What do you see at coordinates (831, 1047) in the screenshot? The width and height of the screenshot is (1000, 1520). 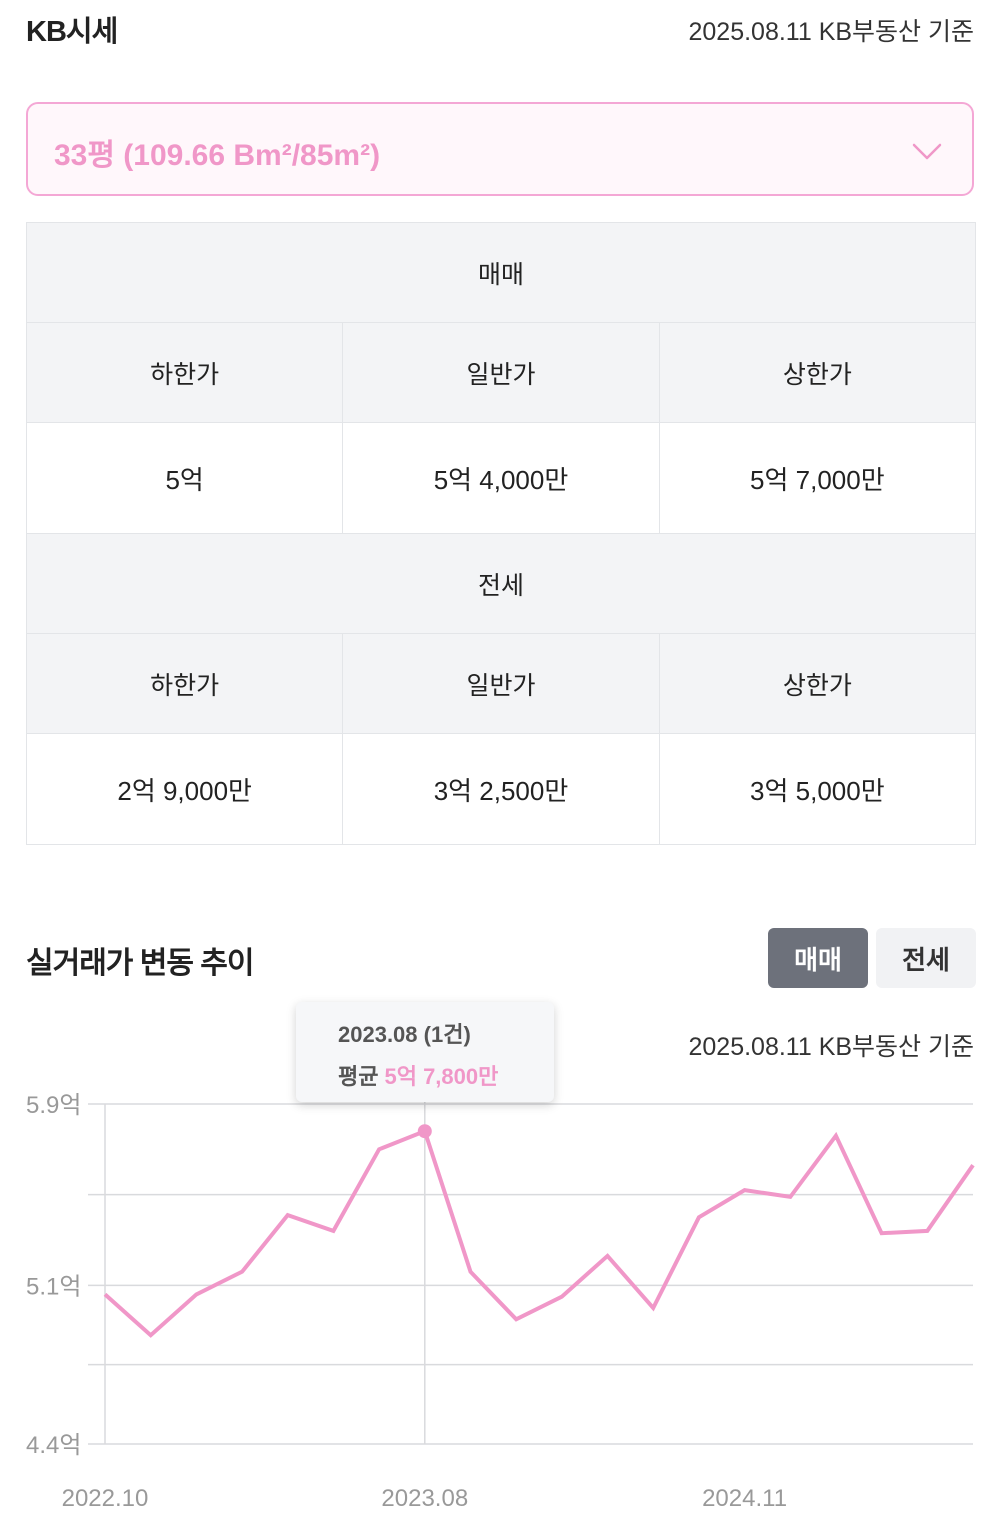 I see `trend-date: 2025.08.11 KB부동산 기준` at bounding box center [831, 1047].